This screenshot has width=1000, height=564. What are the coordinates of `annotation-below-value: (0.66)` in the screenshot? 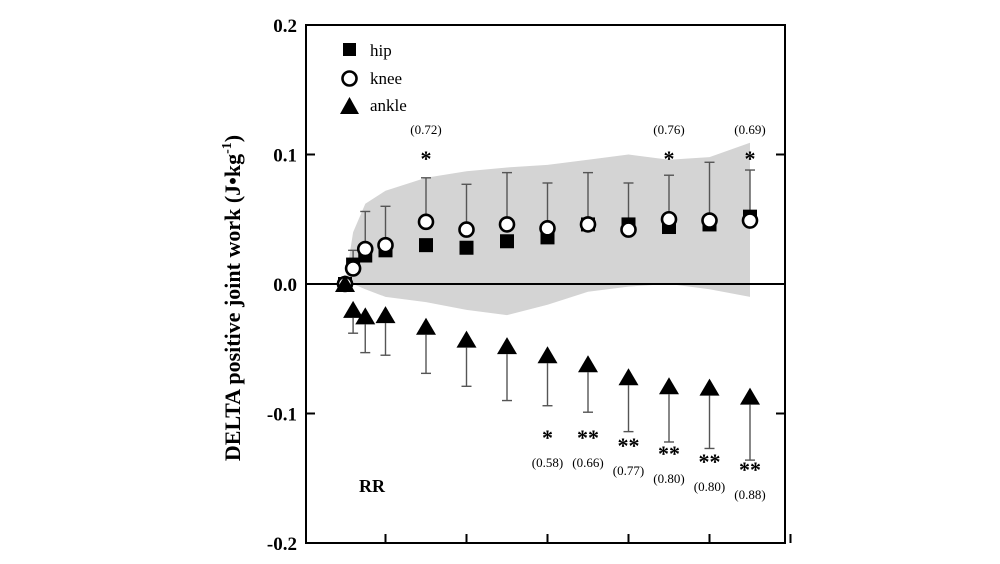 It's located at (587, 462).